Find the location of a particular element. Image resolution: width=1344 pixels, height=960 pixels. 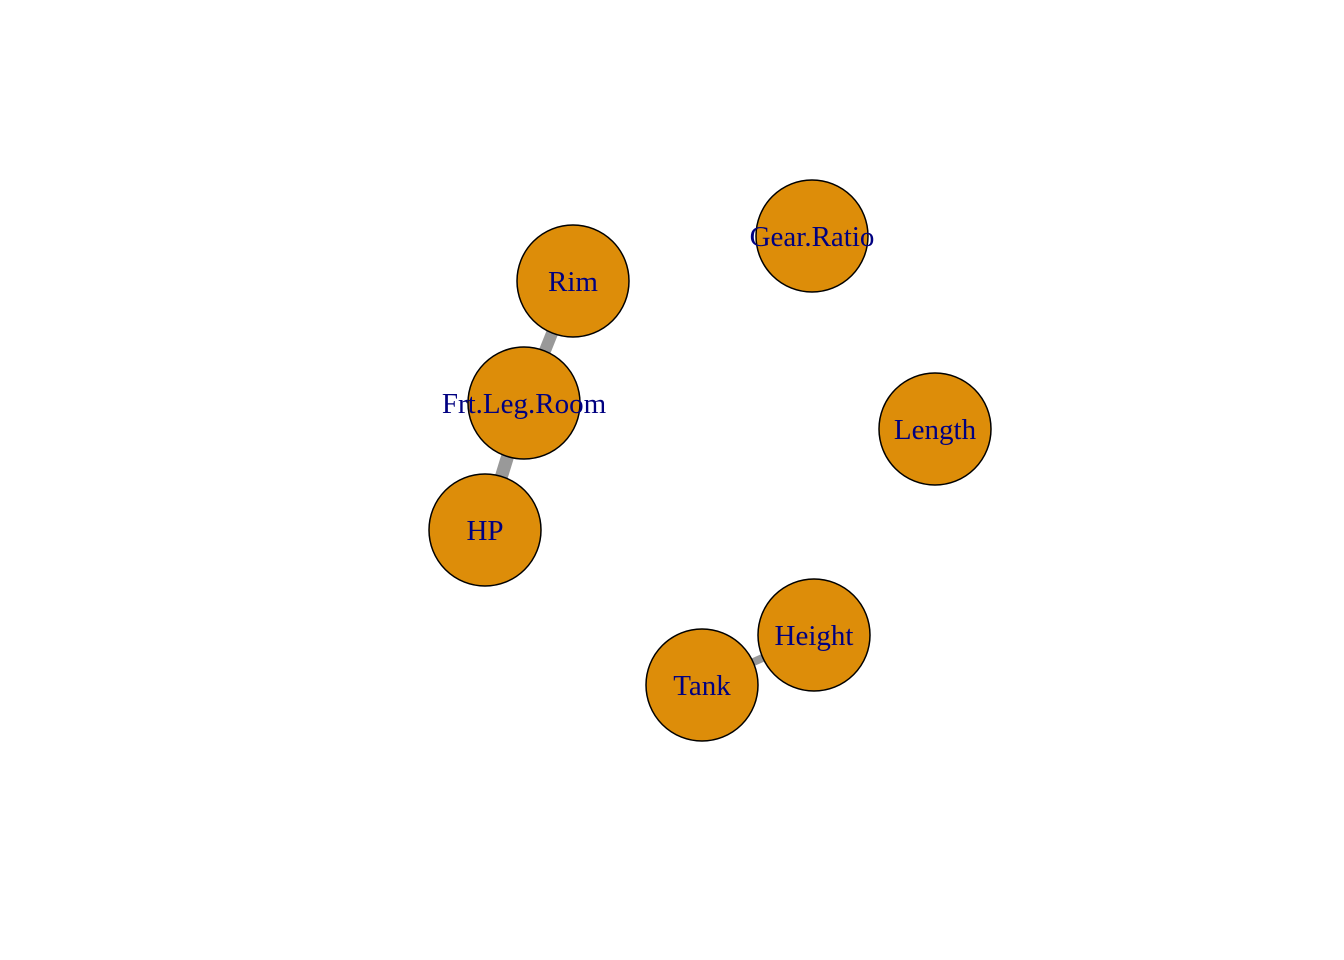

node-label: Gear.Ratio is located at coordinates (812, 237).